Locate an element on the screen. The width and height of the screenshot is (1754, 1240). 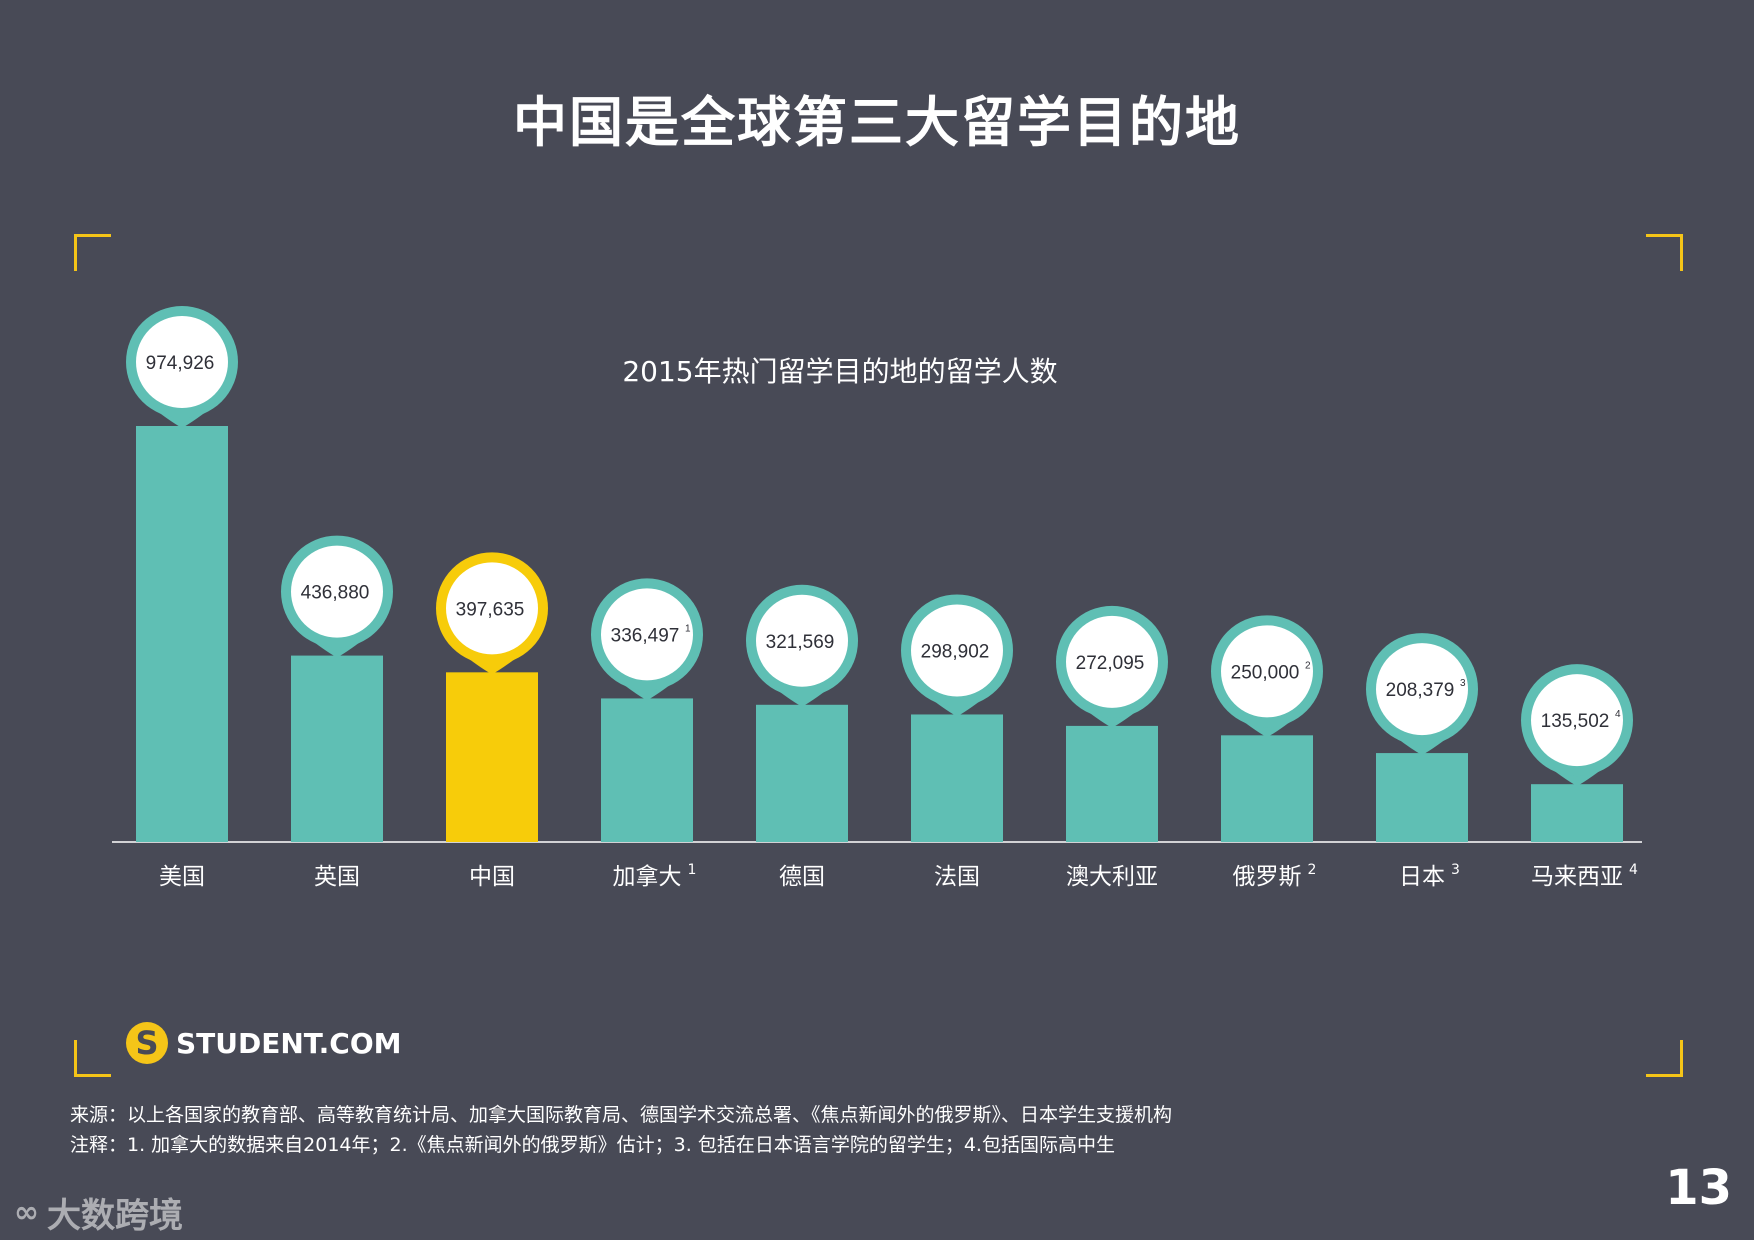
value-label-0: 974,926 is located at coordinates (180, 363).